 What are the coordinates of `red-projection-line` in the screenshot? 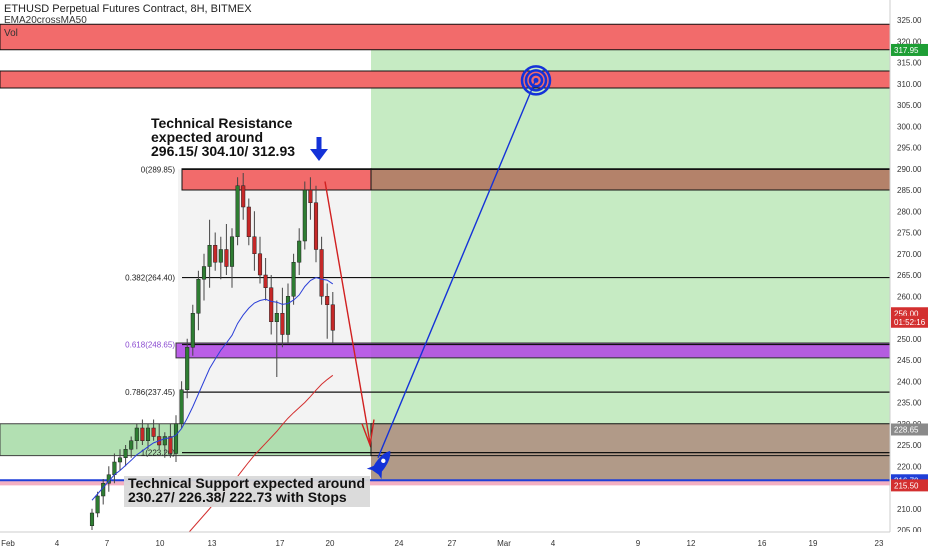 It's located at (347, 312).